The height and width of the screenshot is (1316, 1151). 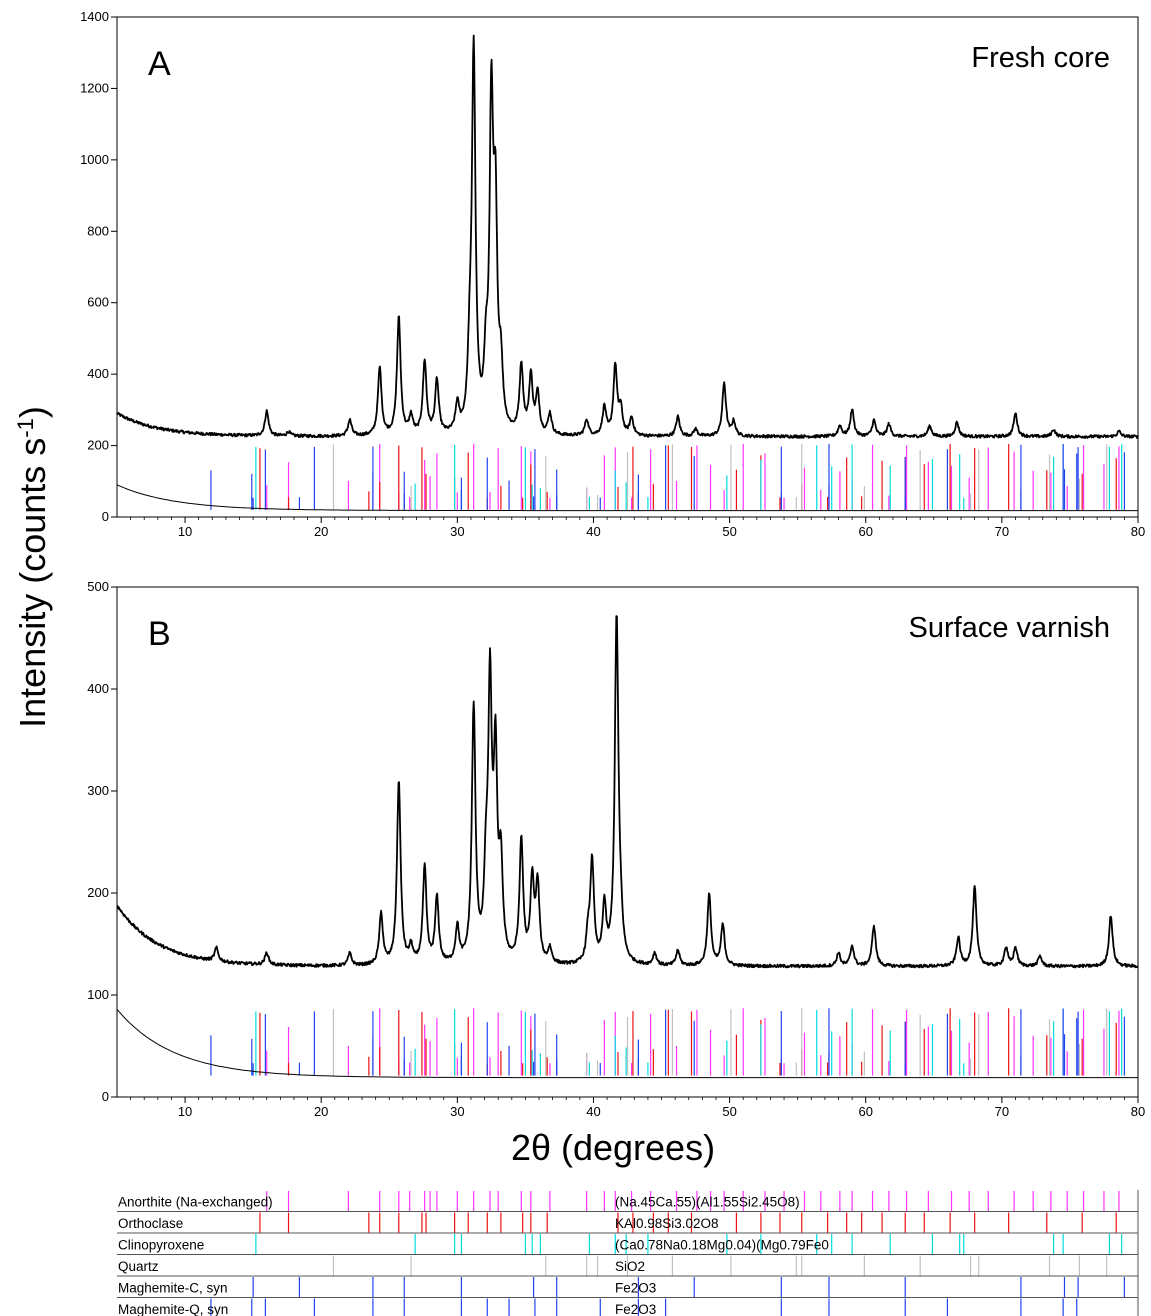 I want to click on phase-row-1-name: Orthoclase, so click(x=150, y=1223).